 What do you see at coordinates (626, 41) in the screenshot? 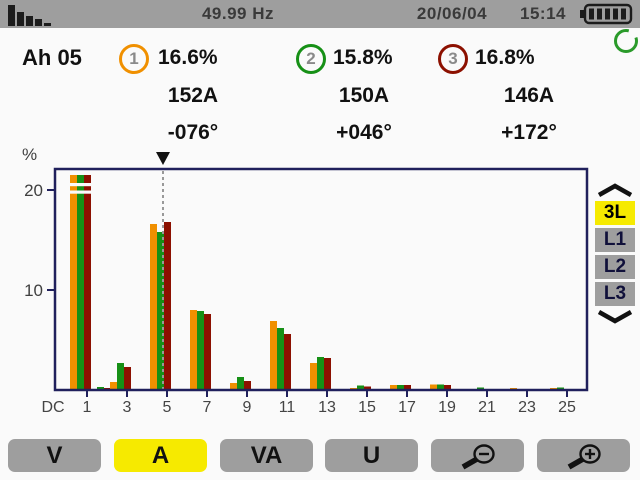
I see `current-sensor-icon` at bounding box center [626, 41].